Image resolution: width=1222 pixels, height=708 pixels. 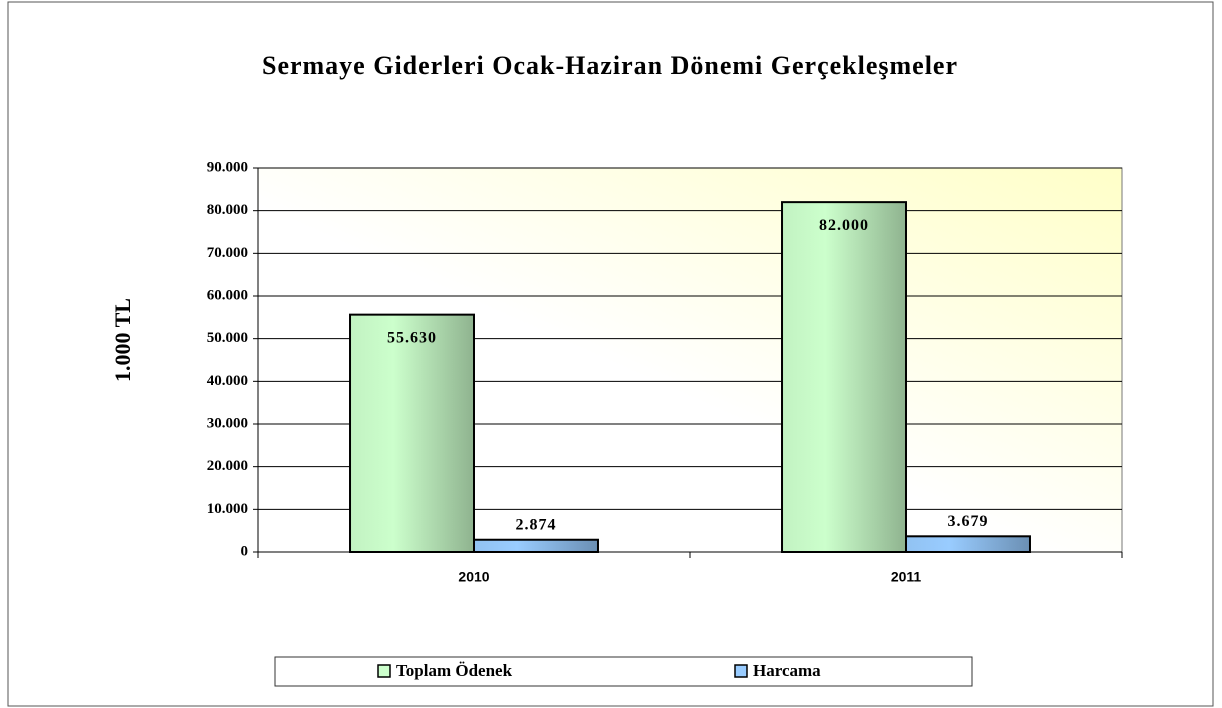 What do you see at coordinates (227, 423) in the screenshot?
I see `y-tick-label: 30.000` at bounding box center [227, 423].